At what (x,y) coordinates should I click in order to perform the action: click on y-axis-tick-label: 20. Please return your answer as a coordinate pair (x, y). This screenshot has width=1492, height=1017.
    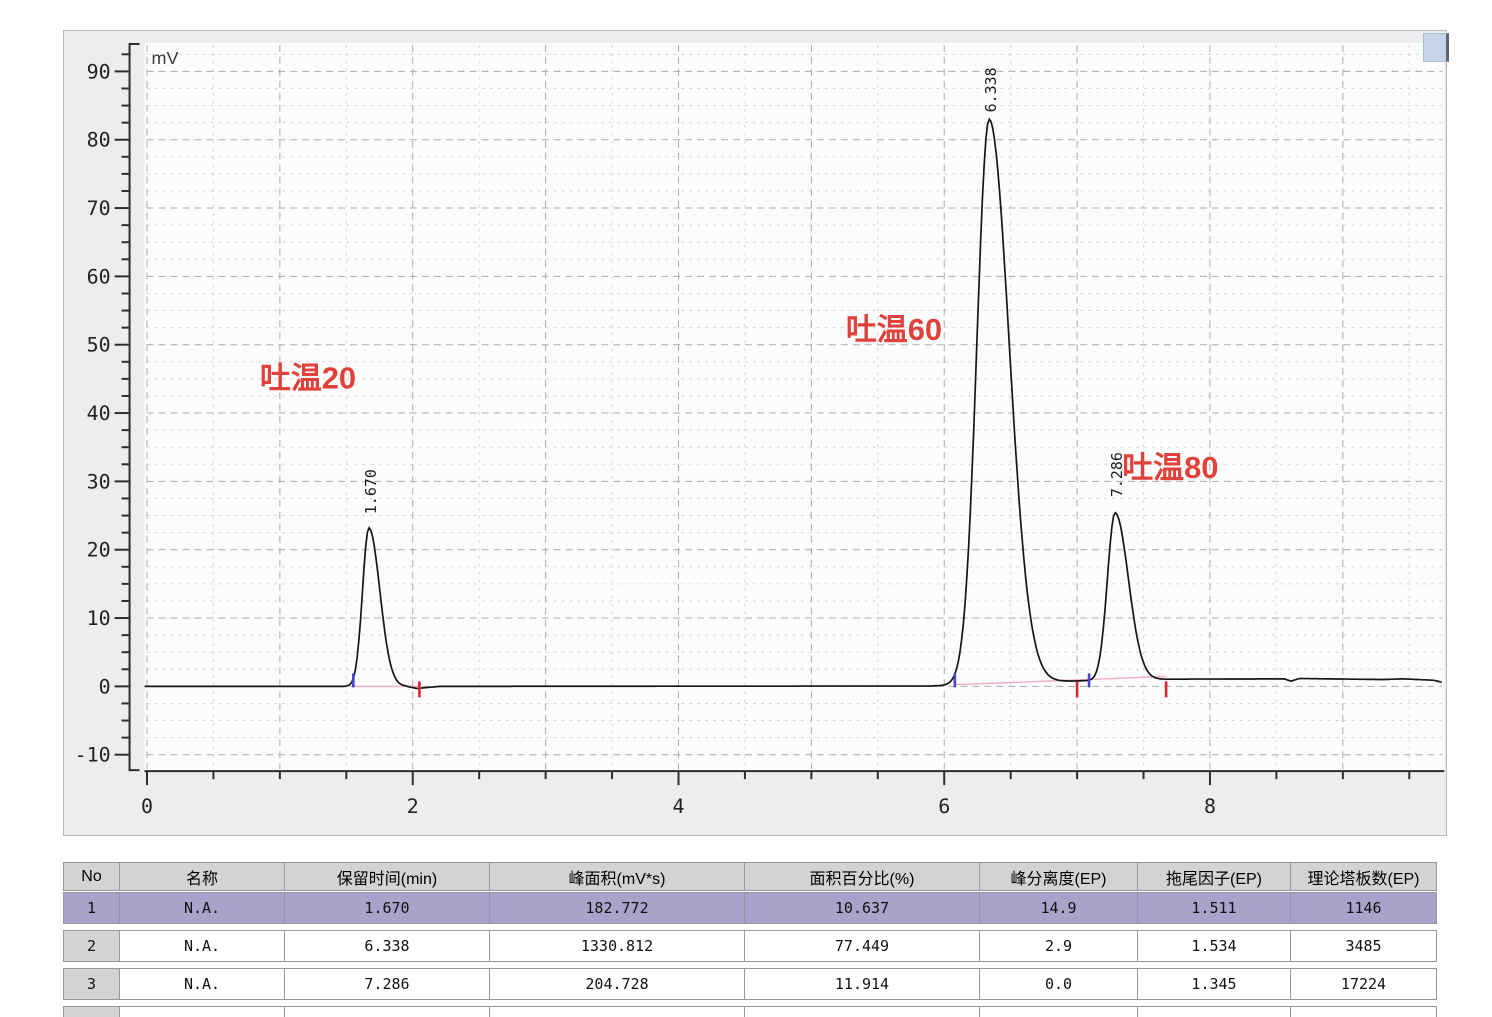
    Looking at the image, I should click on (99, 550).